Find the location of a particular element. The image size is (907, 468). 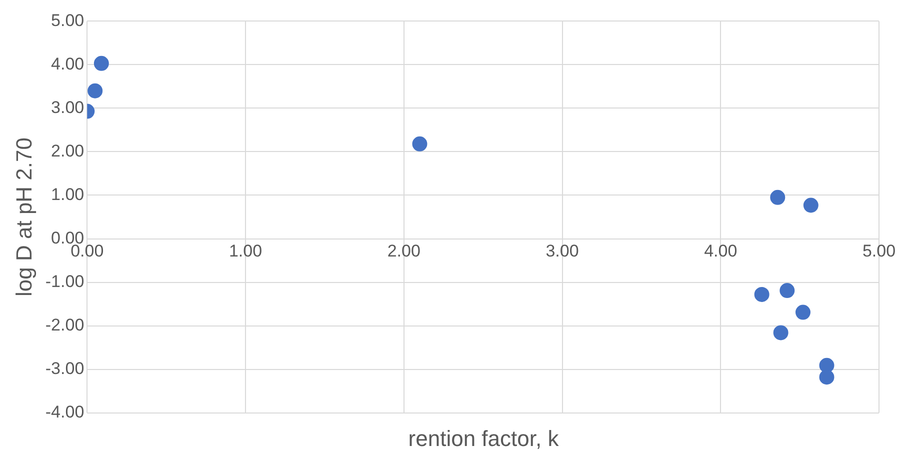

x-tick-label: 3.00 is located at coordinates (562, 251).